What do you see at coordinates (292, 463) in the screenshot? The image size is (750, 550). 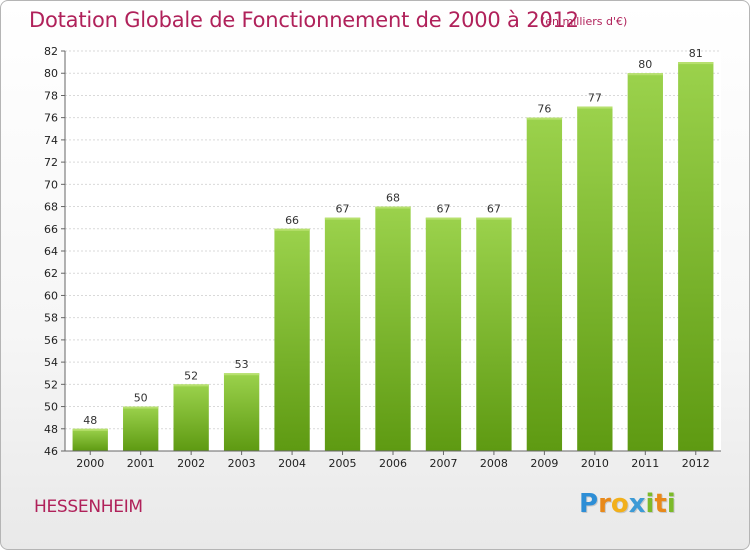 I see `x-tick-label: 2004` at bounding box center [292, 463].